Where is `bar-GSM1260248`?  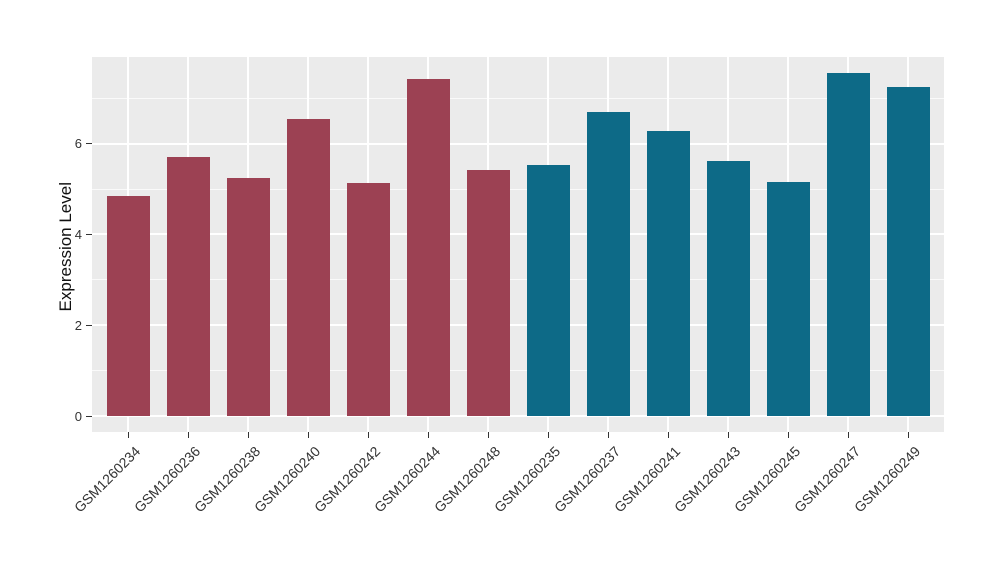 bar-GSM1260248 is located at coordinates (488, 292).